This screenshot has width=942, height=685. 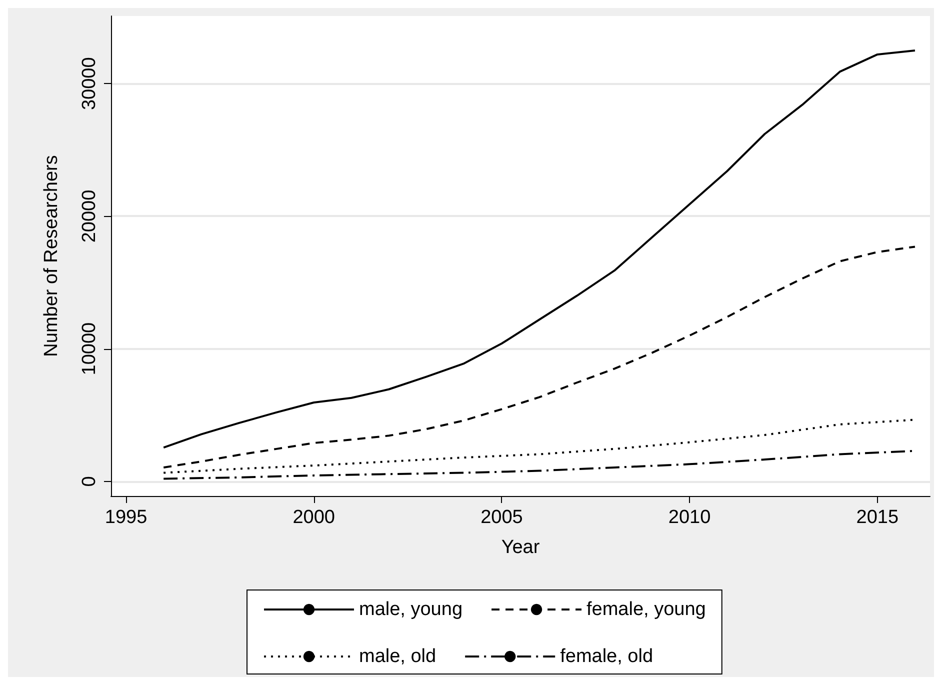 I want to click on x-tick-label: 2000, so click(x=314, y=517).